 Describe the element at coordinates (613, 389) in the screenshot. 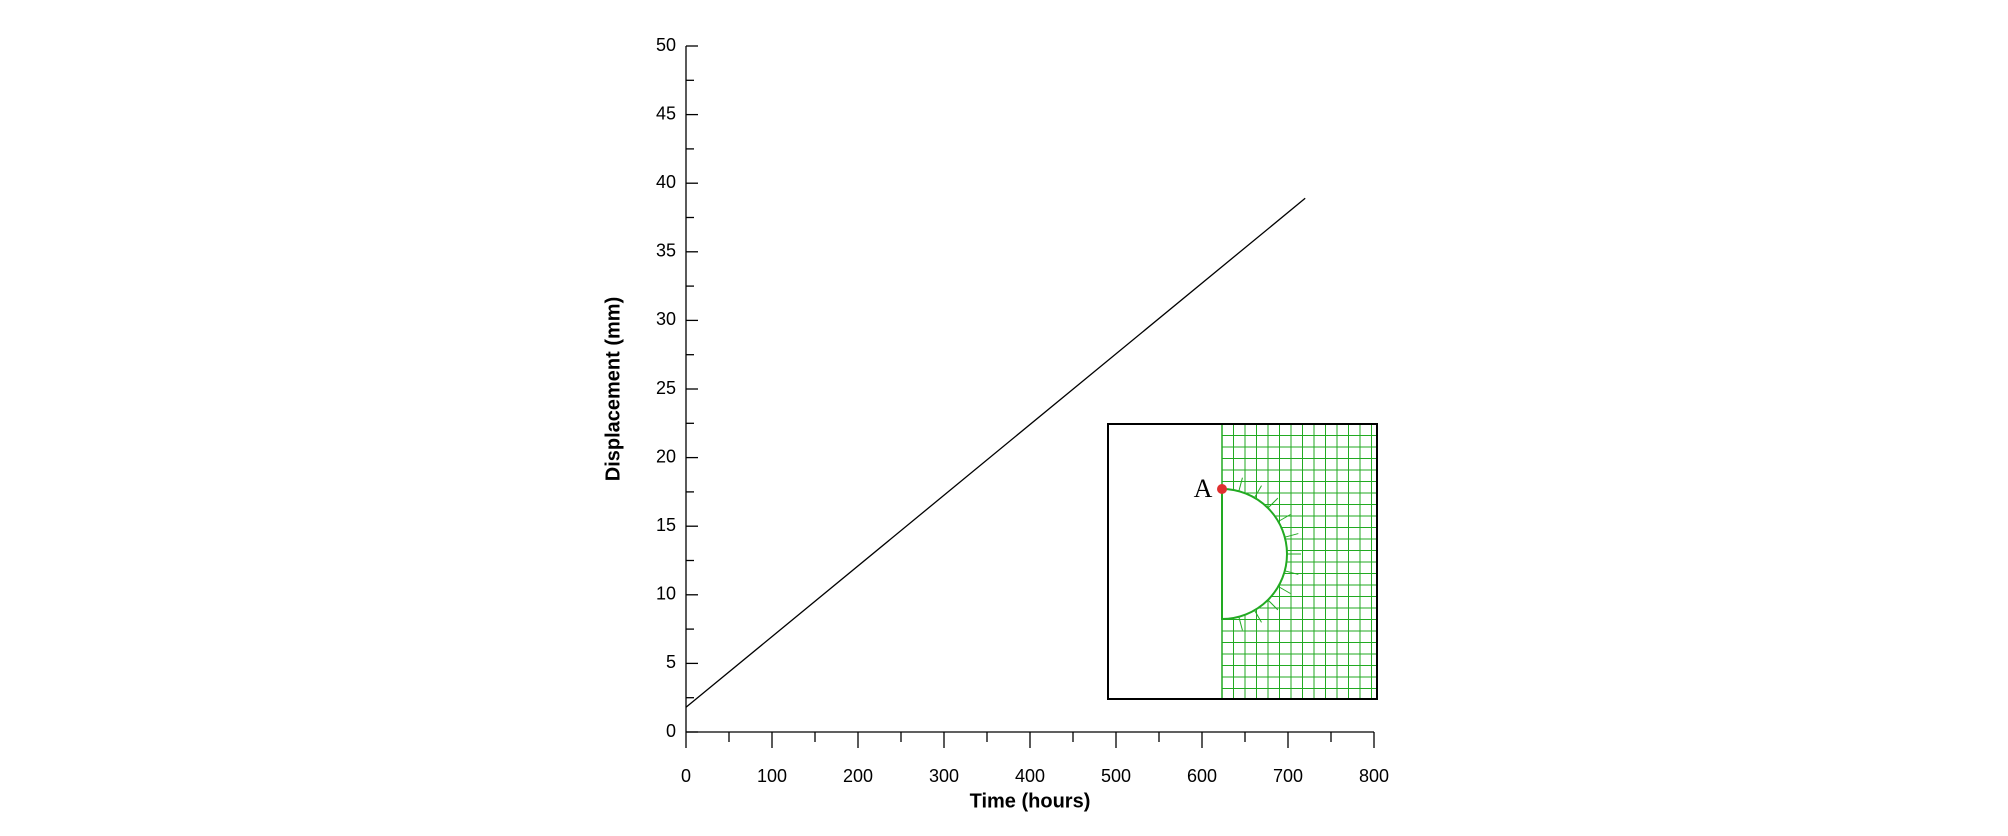

I see `y-axis-title: Displacement (mm)` at that location.